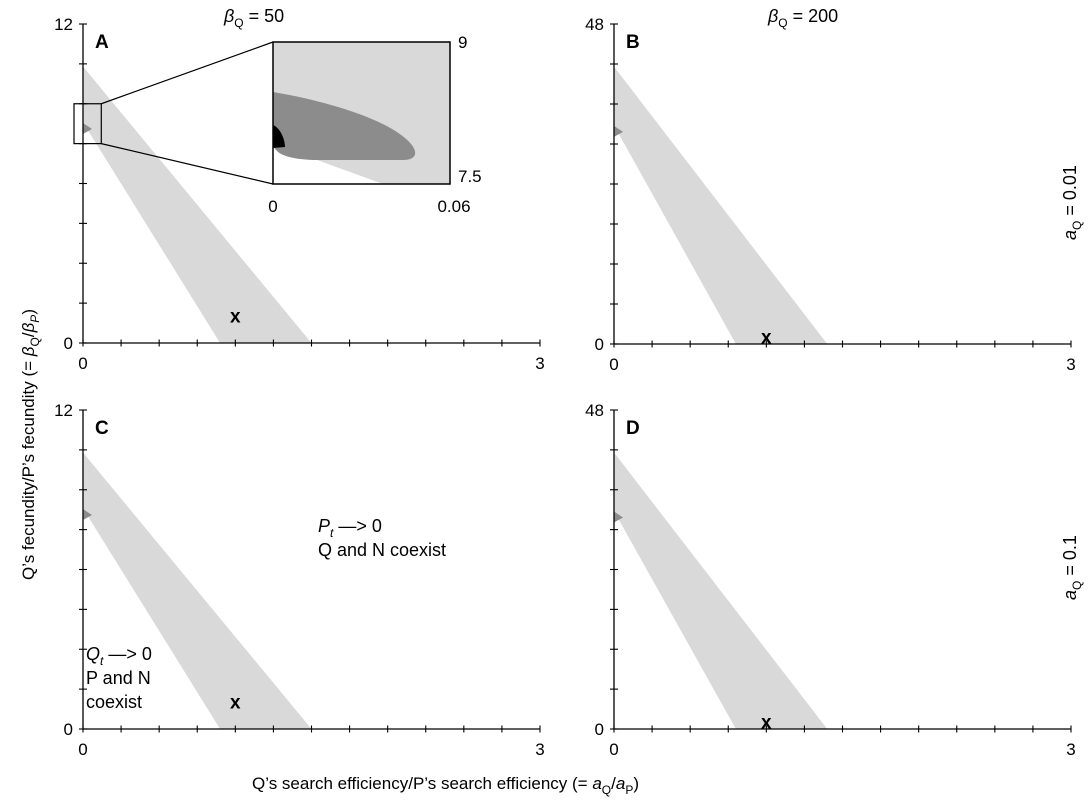 This screenshot has height=800, width=1090. I want to click on a-q-001-label: aQ = 0.01, so click(1072, 202).